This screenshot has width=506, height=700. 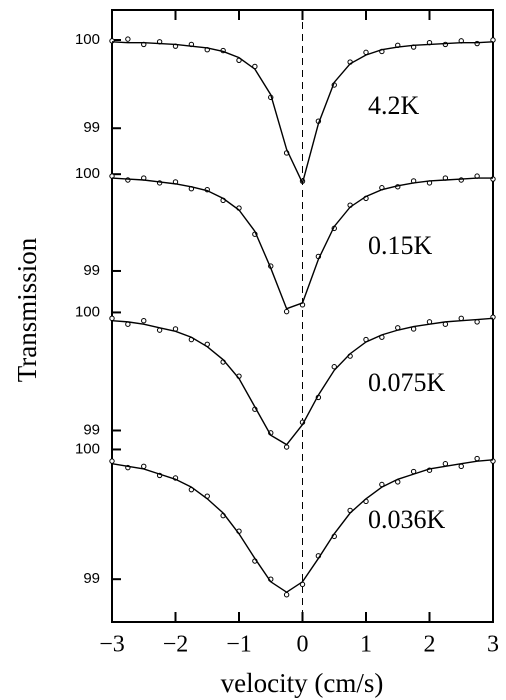 What do you see at coordinates (112, 645) in the screenshot?
I see `x-tick-label: −3` at bounding box center [112, 645].